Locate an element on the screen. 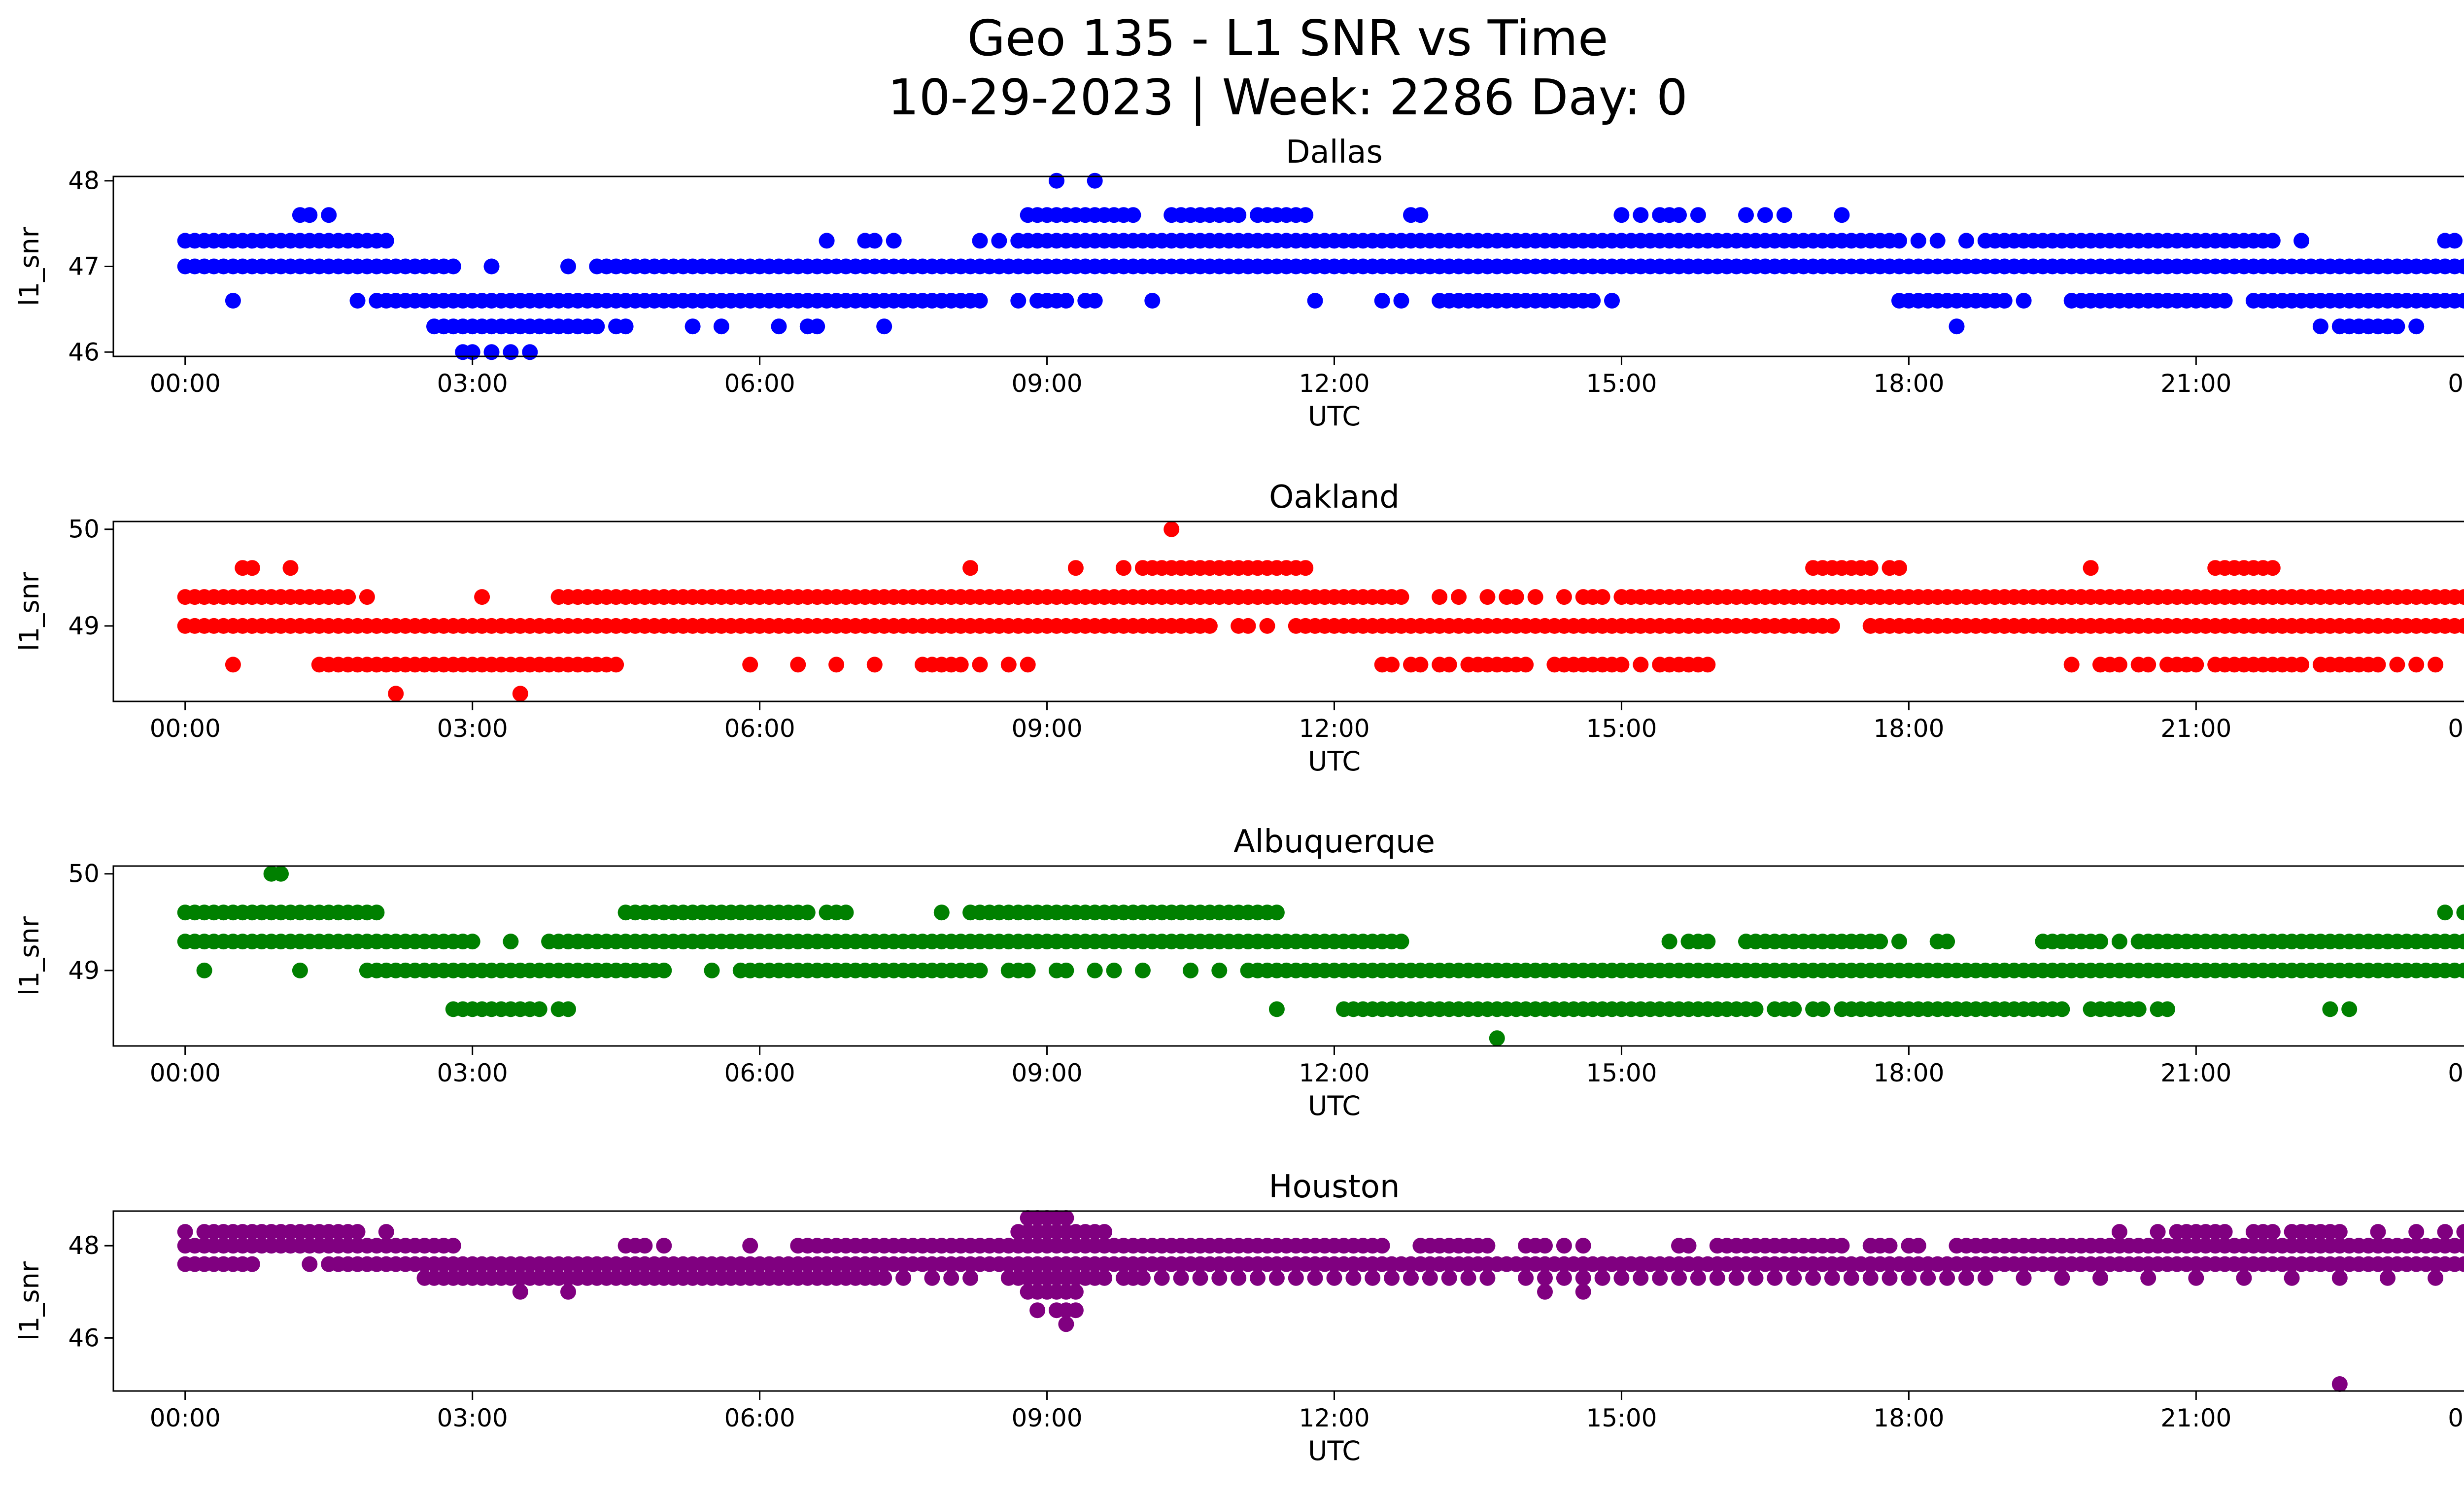 Image resolution: width=2464 pixels, height=1495 pixels. panel-title-dallas: Dallas is located at coordinates (1334, 152).